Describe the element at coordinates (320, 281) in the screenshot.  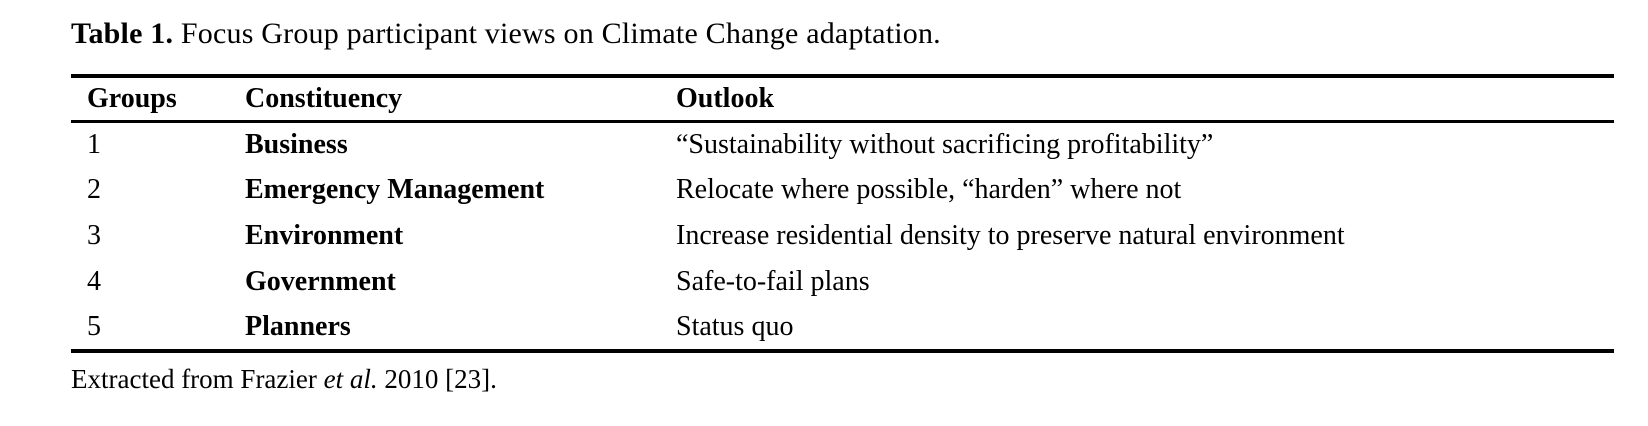
I see `constituency-cell: Government` at that location.